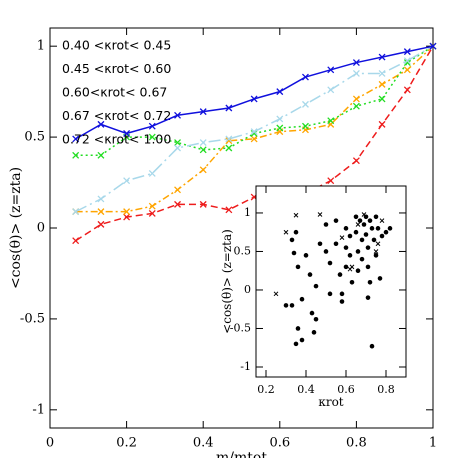  What do you see at coordinates (126, 443) in the screenshot?
I see `x-tick-label: 0.2` at bounding box center [126, 443].